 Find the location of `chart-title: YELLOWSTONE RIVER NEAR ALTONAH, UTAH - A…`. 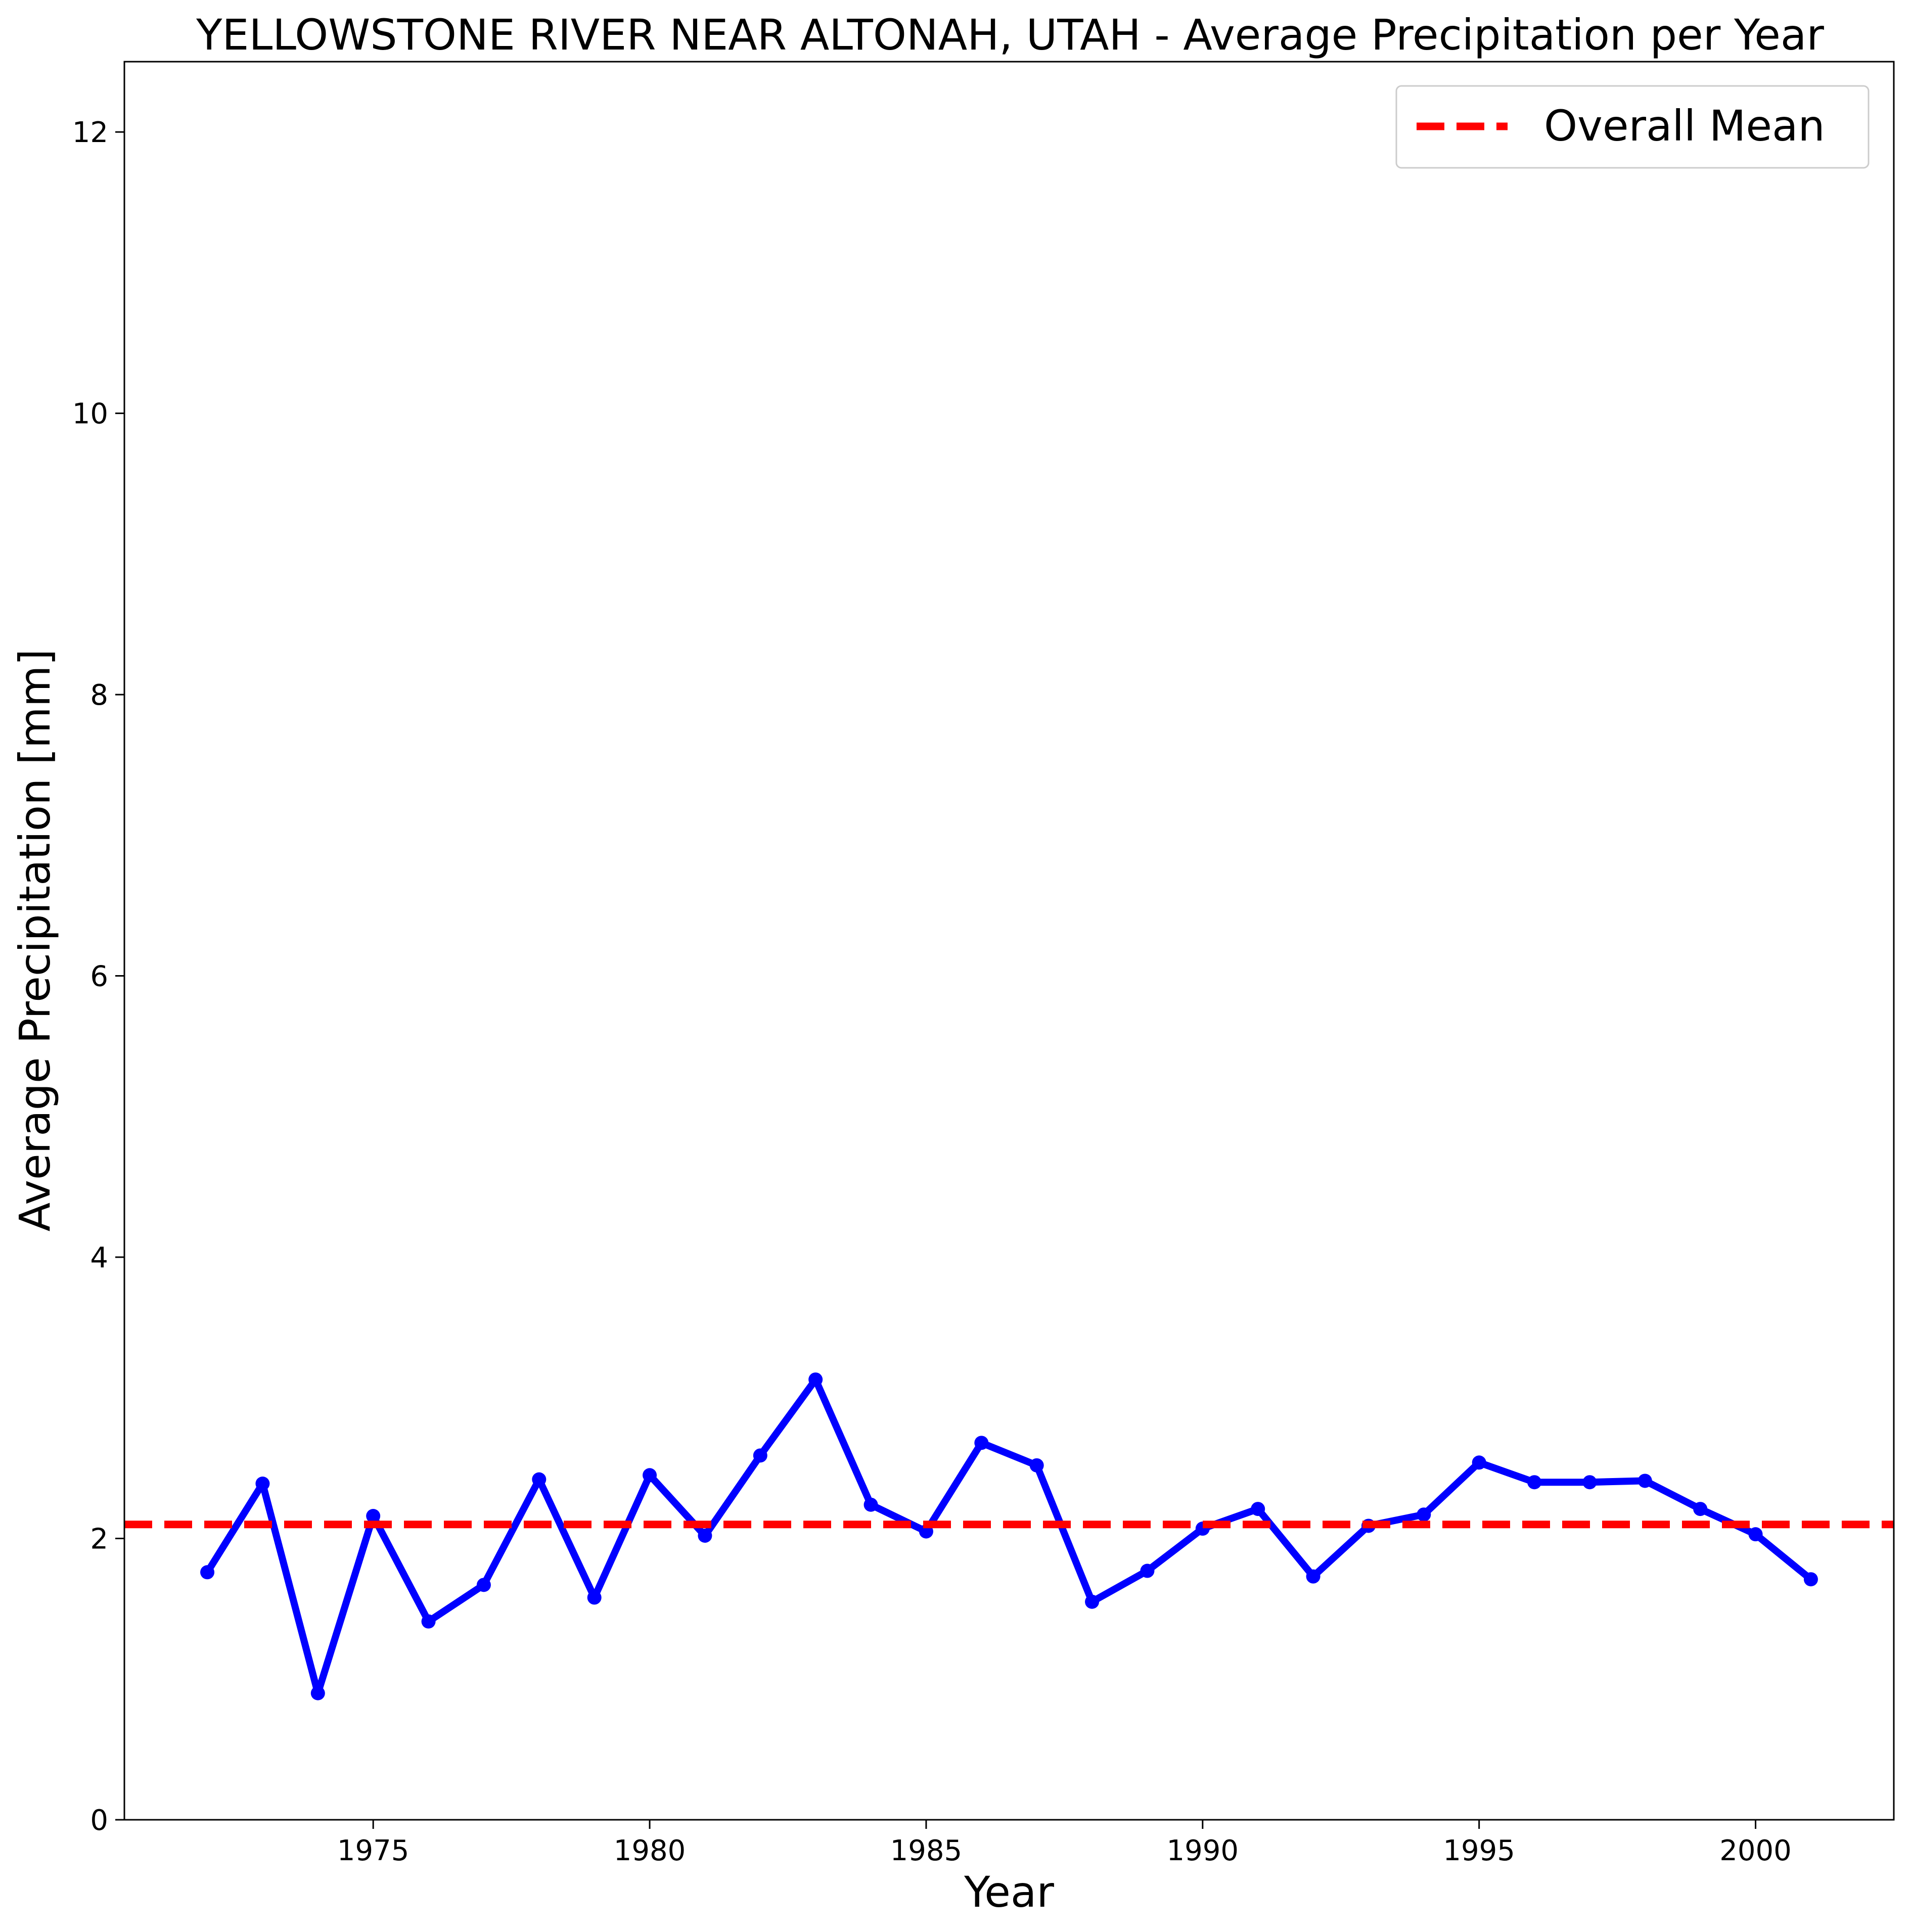

chart-title: YELLOWSTONE RIVER NEAR ALTONAH, UTAH - A… is located at coordinates (1010, 35).